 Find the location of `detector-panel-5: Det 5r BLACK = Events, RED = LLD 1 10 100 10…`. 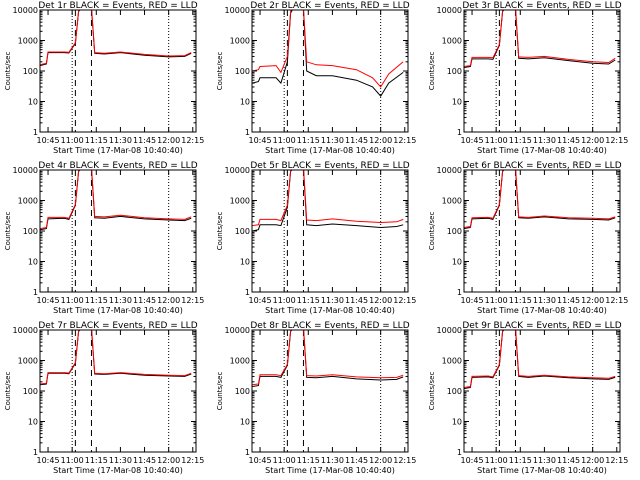

detector-panel-5: Det 5r BLACK = Events, RED = LLD 1 10 100 10… is located at coordinates (316, 238).